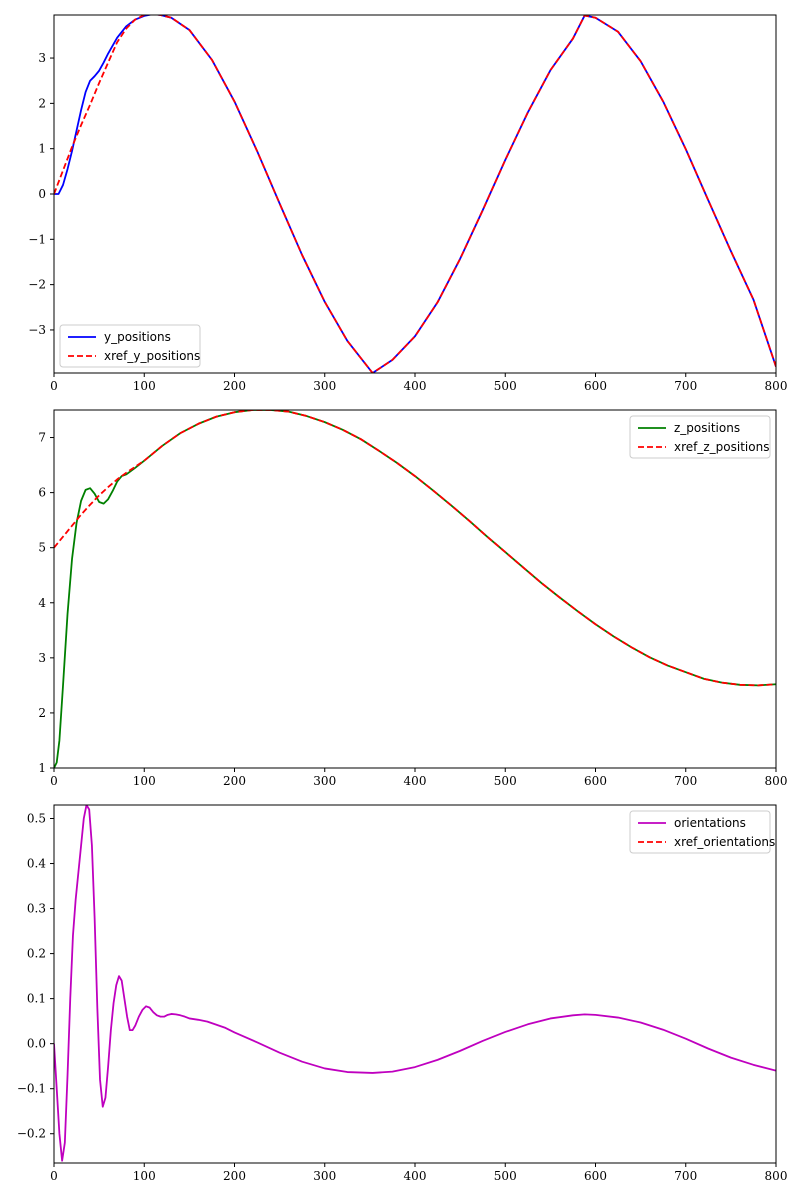 This screenshot has height=1200, width=800. Describe the element at coordinates (37, 330) in the screenshot. I see `y-tick-label: −3` at that location.